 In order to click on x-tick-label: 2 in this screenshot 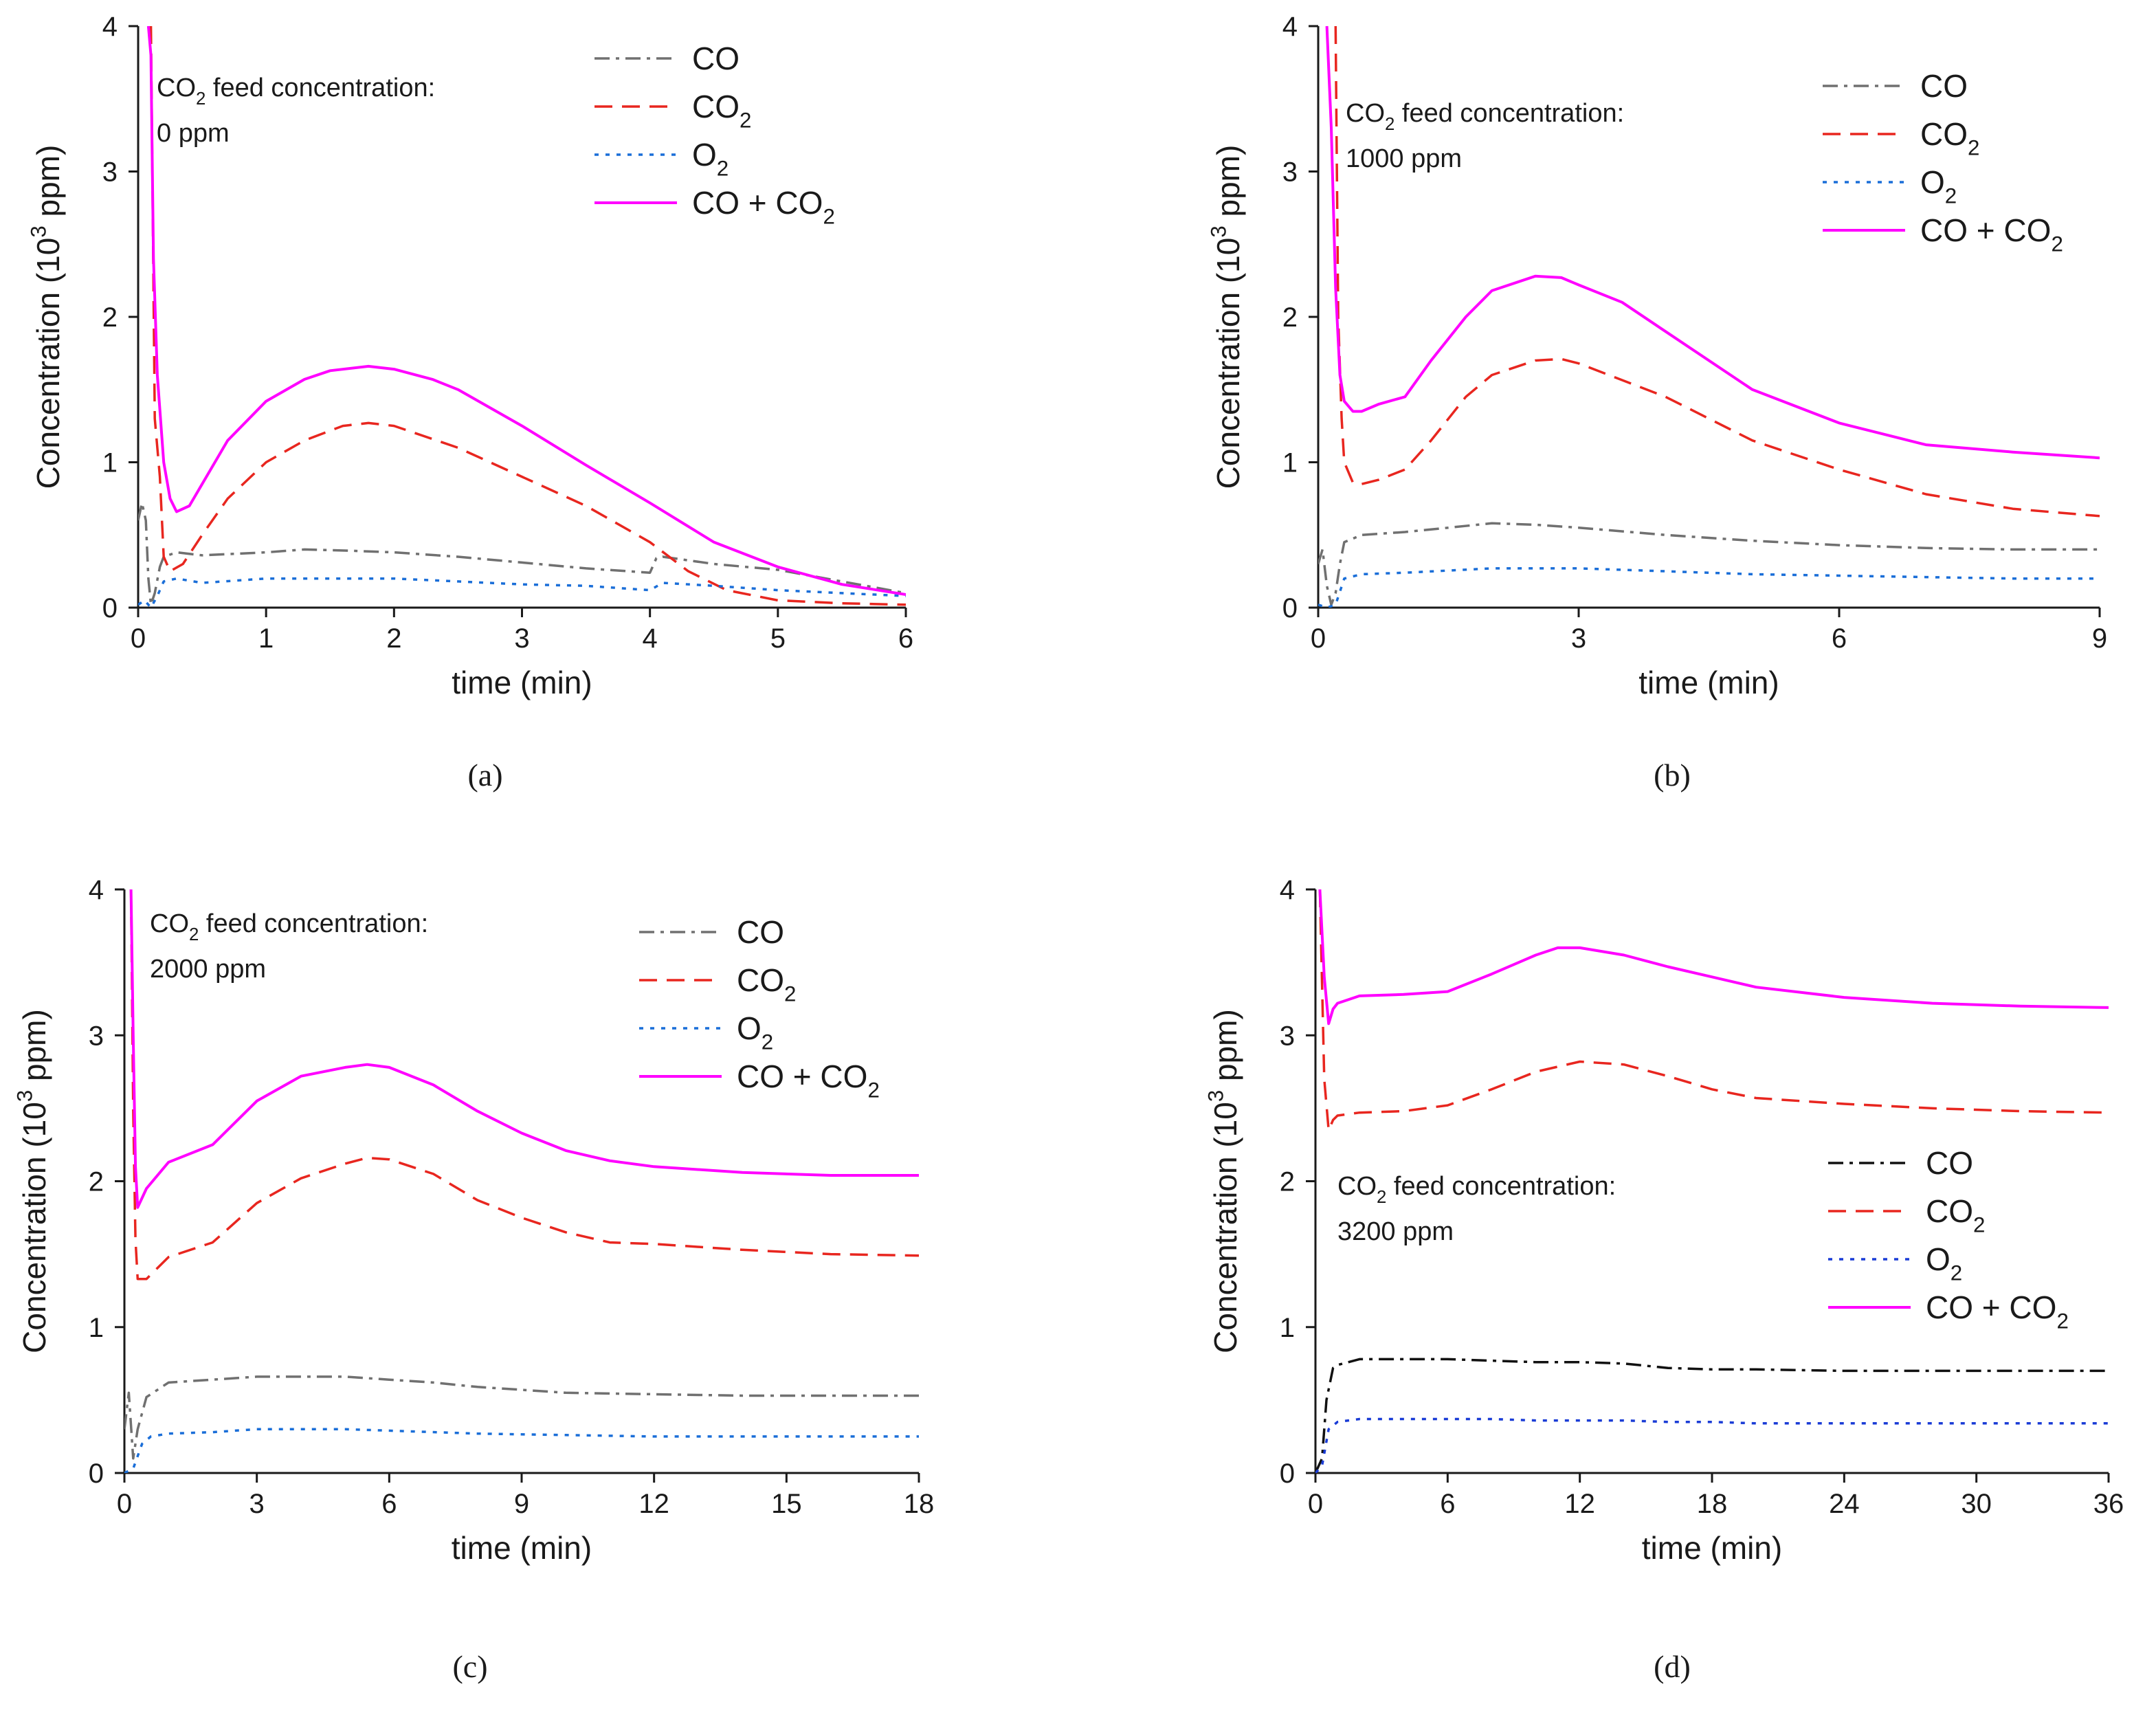, I will do `click(393, 638)`.